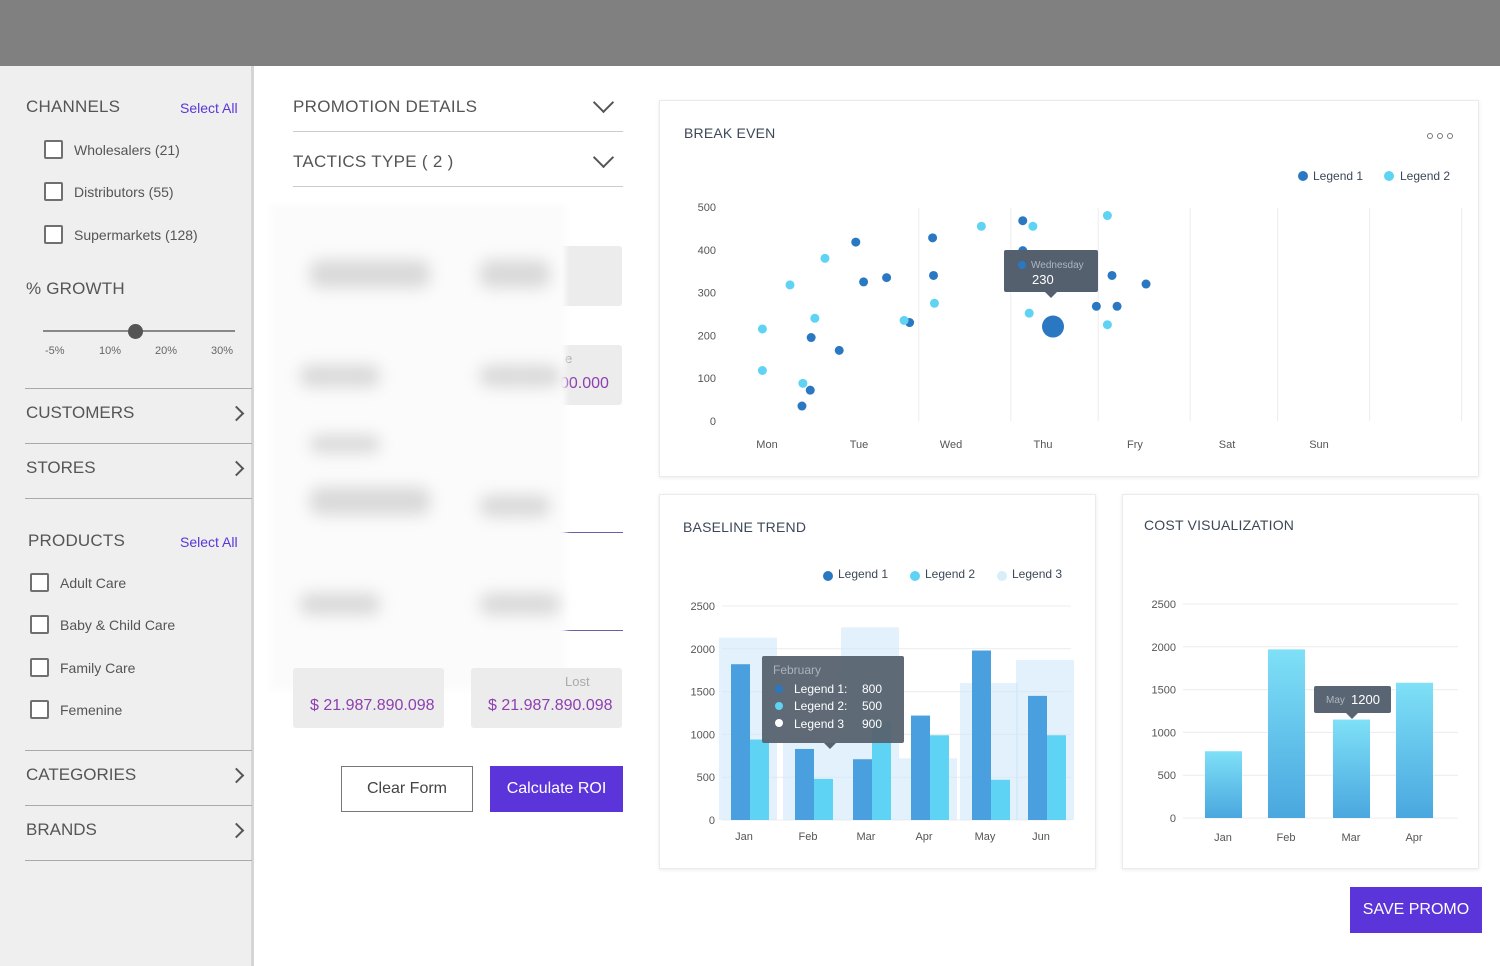 The height and width of the screenshot is (966, 1500). I want to click on growth-slider, so click(139, 331).